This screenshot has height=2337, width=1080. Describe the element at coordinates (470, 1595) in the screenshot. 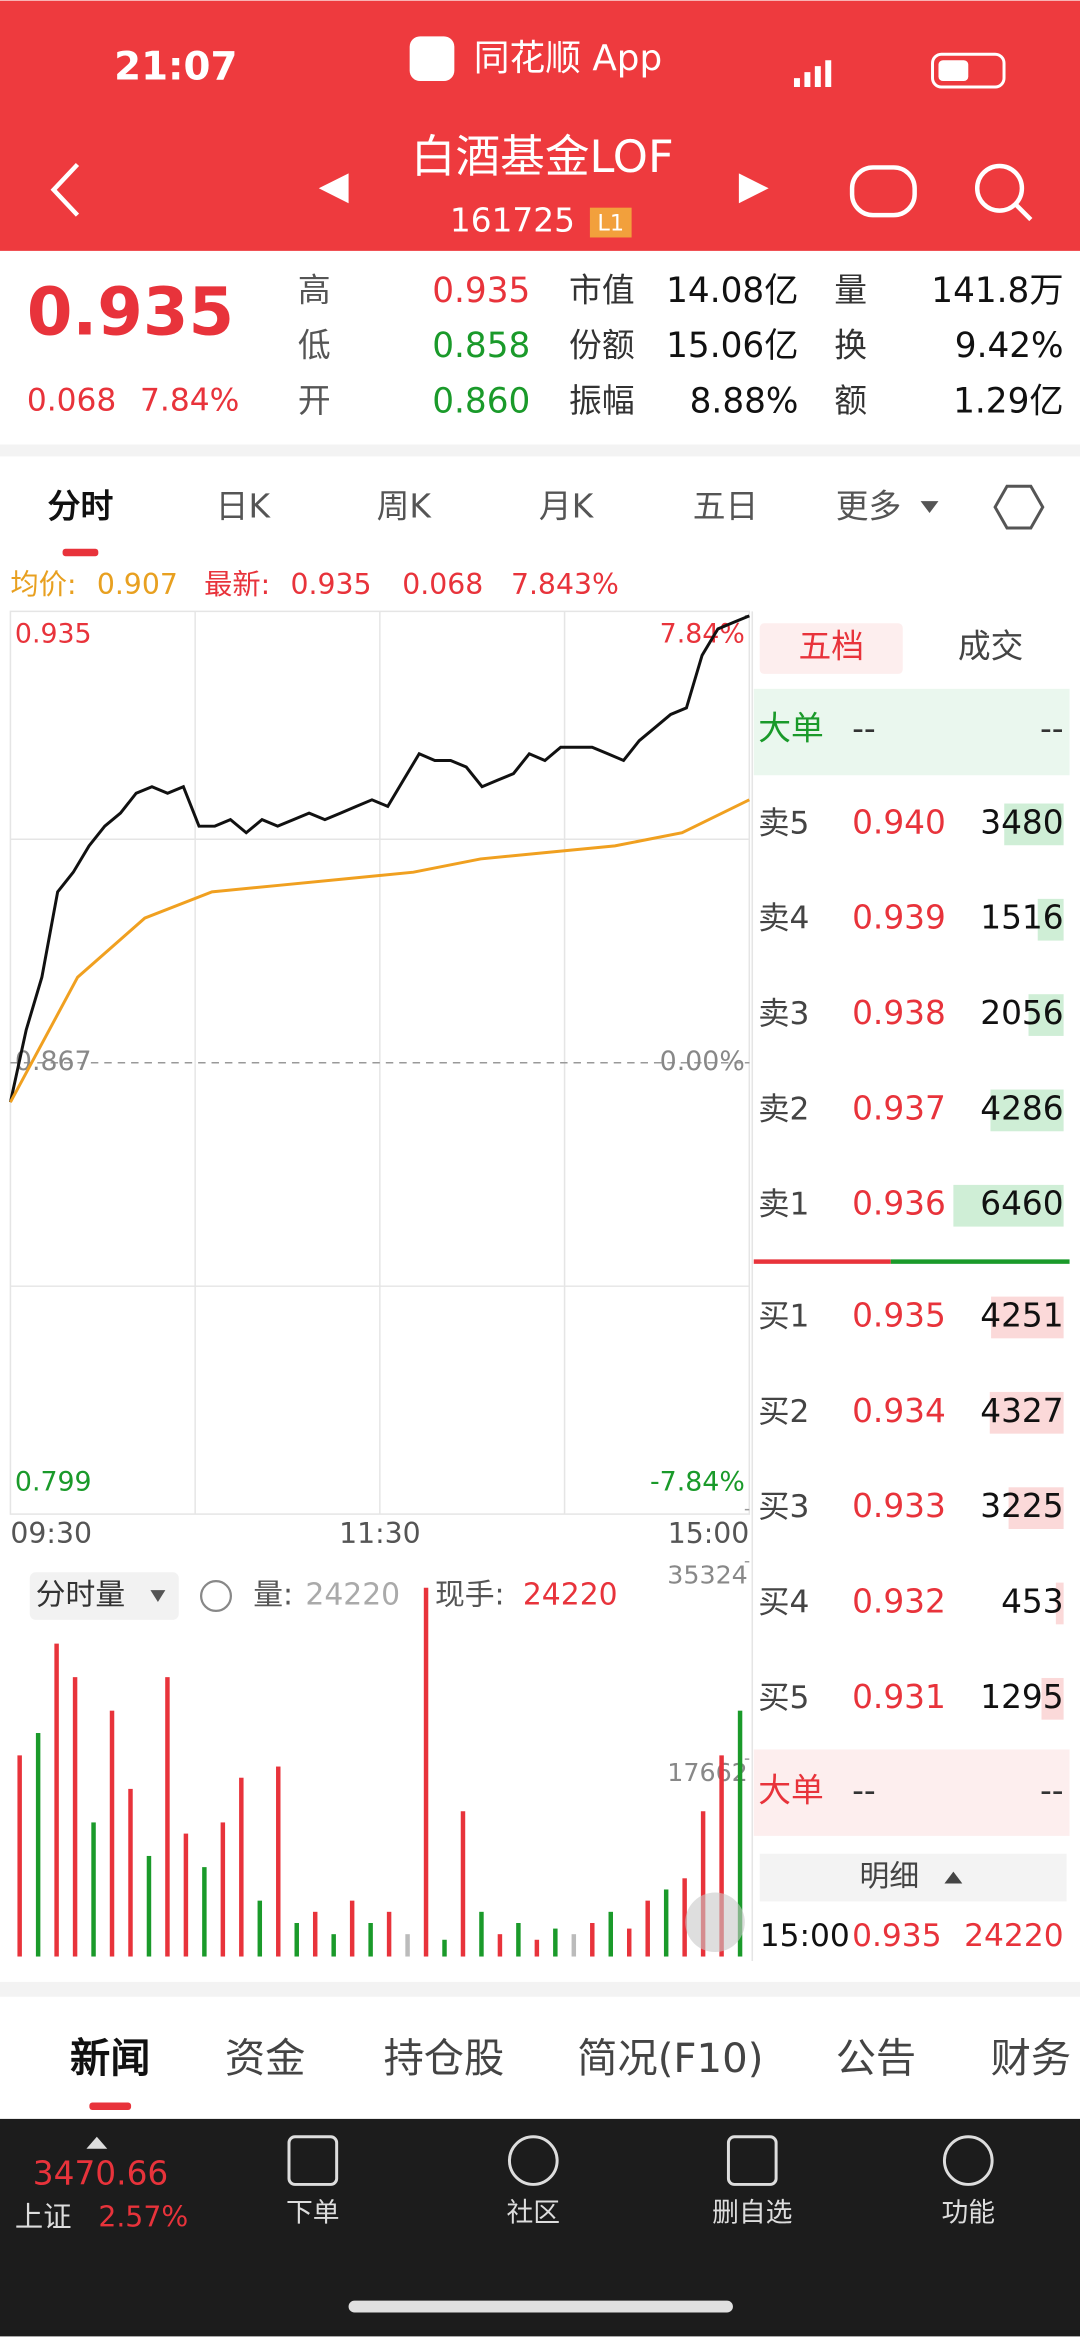

I see `hand-label: 现手:` at that location.